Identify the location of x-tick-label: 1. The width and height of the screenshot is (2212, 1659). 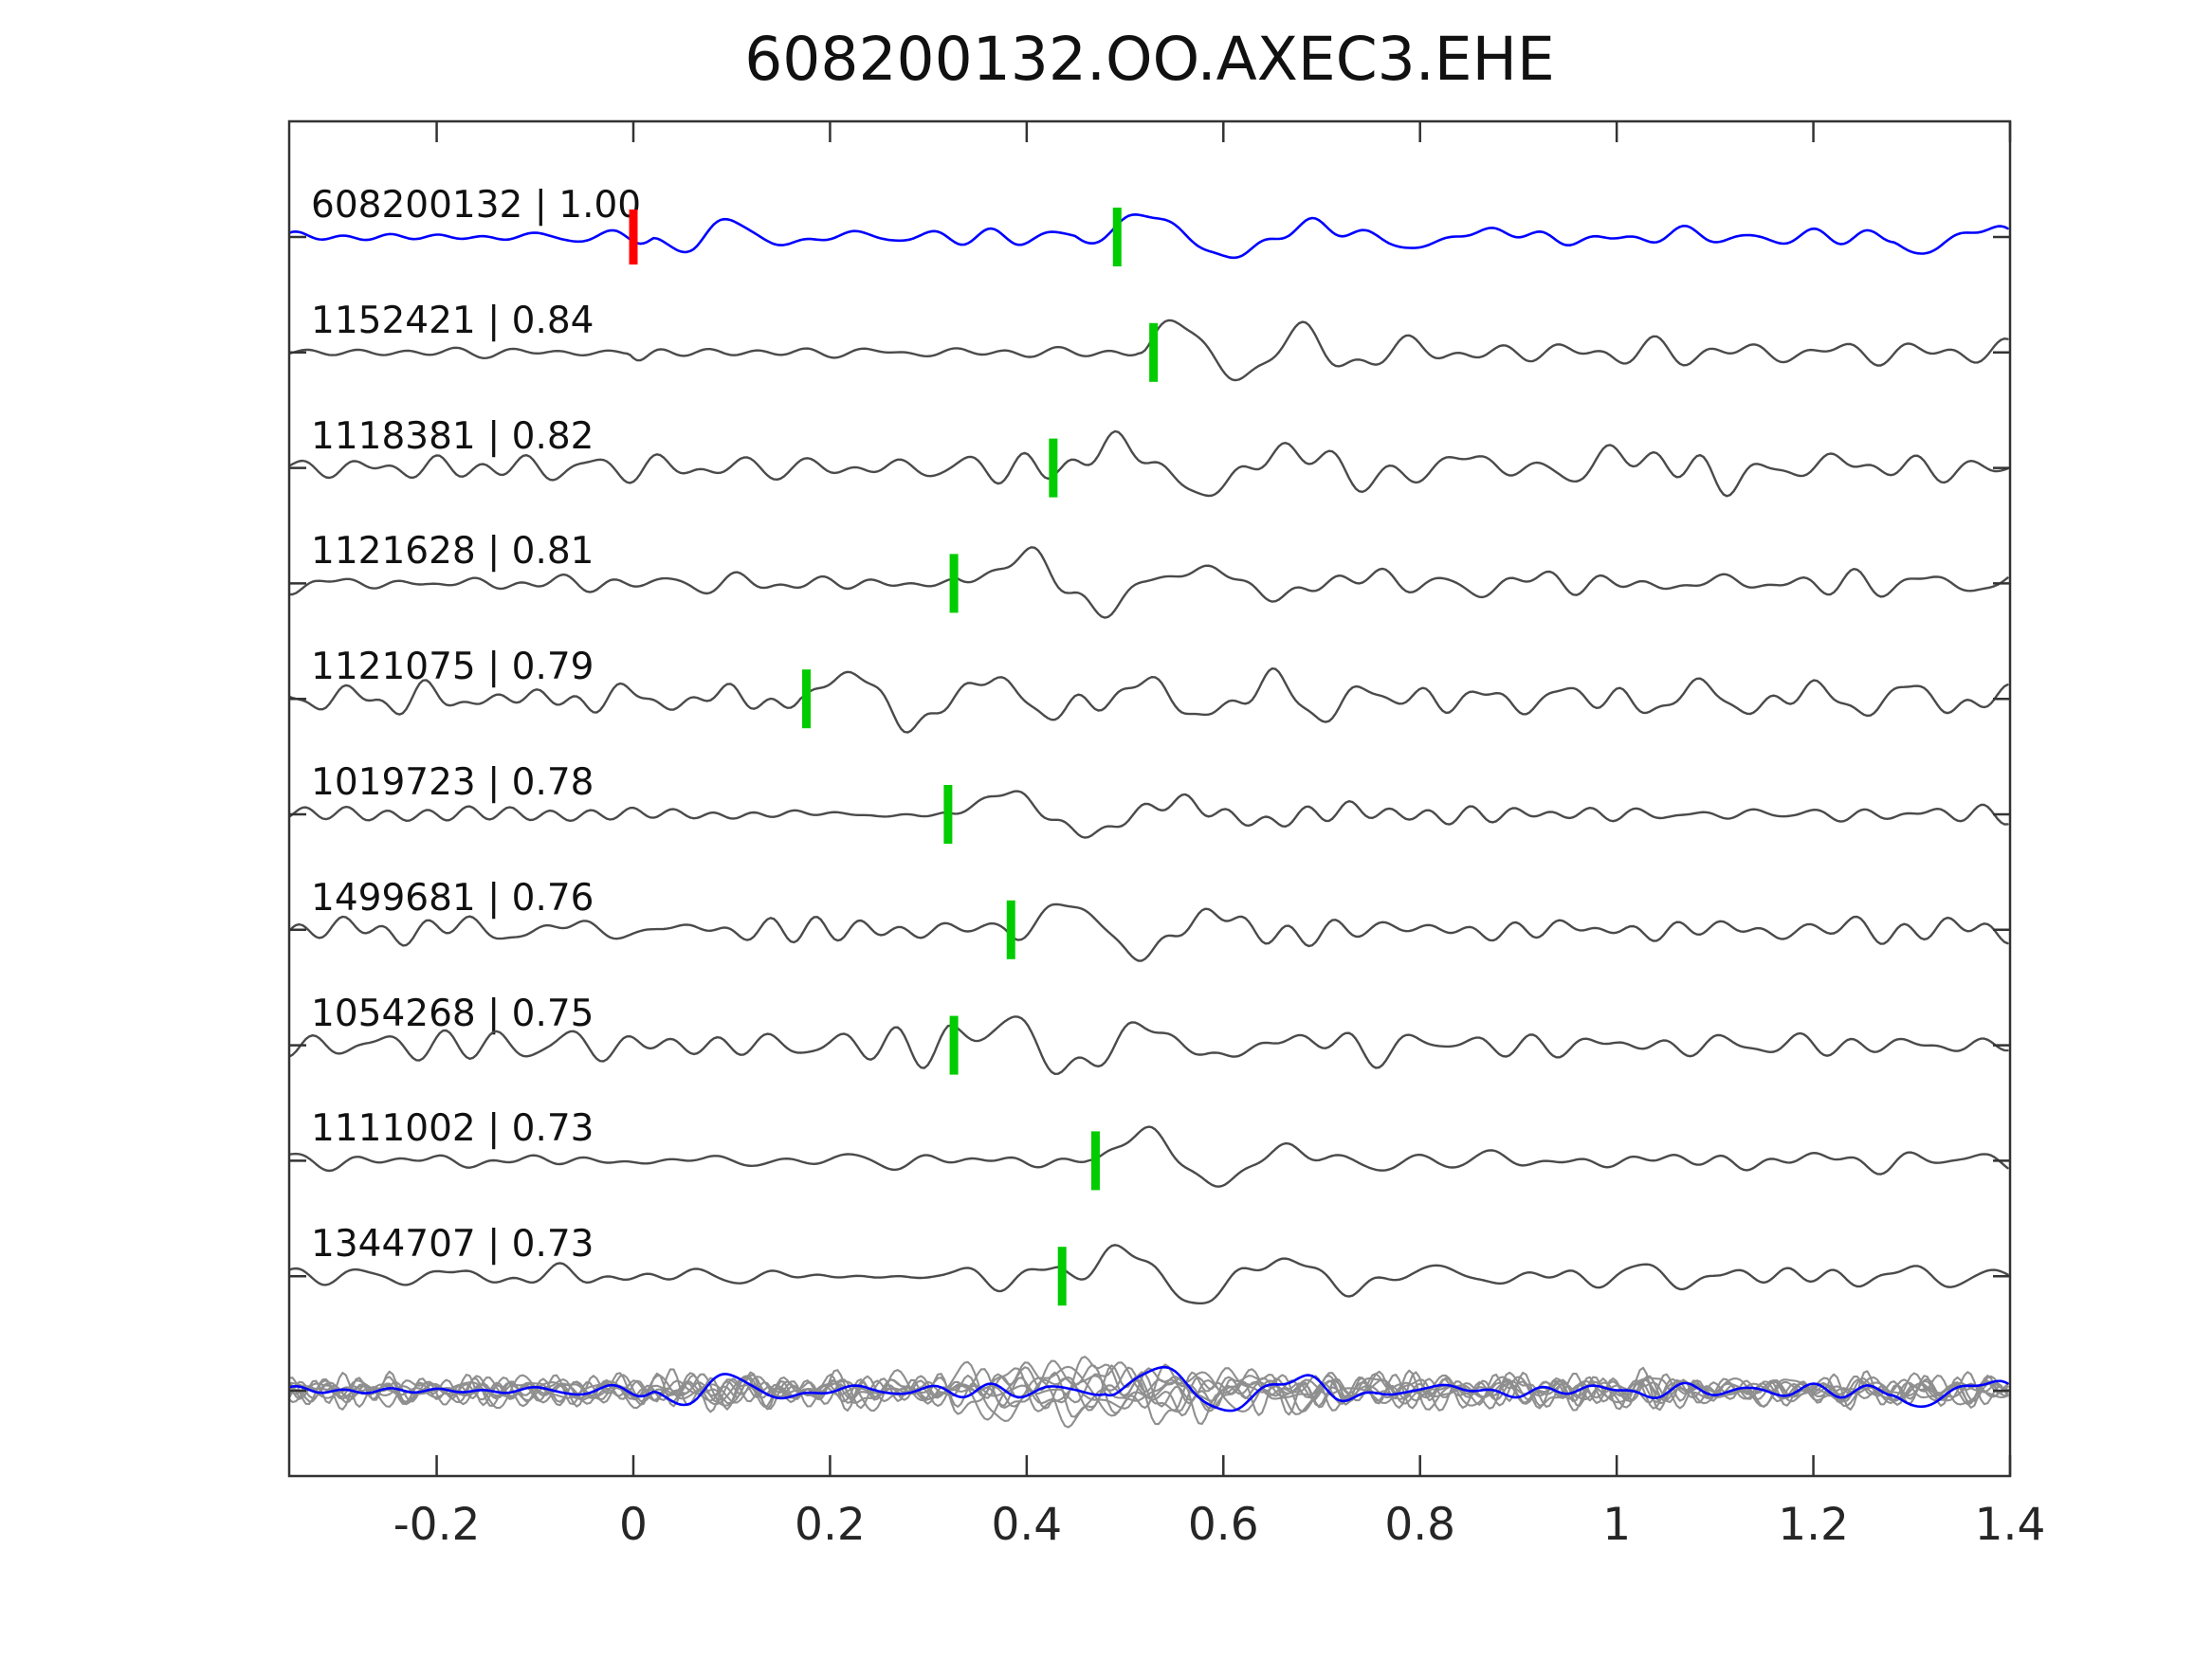
(1617, 1525).